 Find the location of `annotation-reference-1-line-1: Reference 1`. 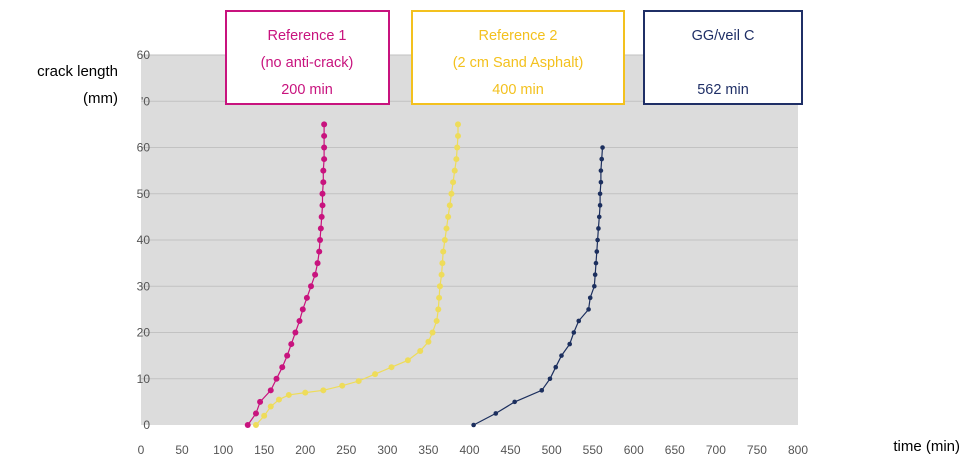

annotation-reference-1-line-1: Reference 1 is located at coordinates (307, 36).